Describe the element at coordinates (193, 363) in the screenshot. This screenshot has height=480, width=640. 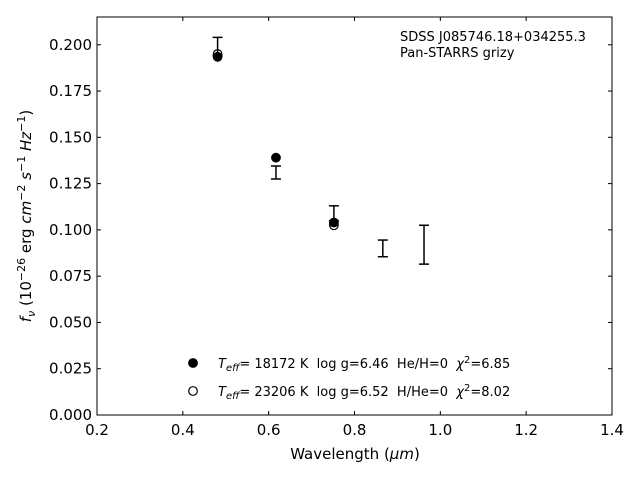
I see `legend-marker-filled` at that location.